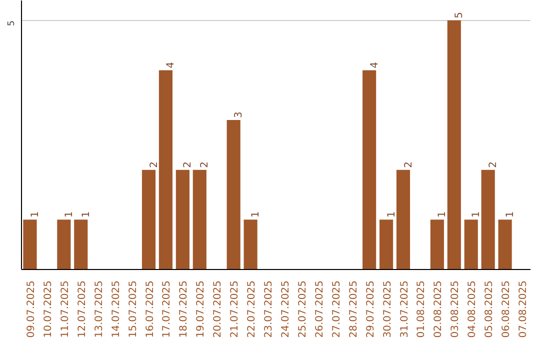 The image size is (540, 340). Describe the element at coordinates (524, 309) in the screenshot. I see `x-tick-label: 07.08.2025` at that location.